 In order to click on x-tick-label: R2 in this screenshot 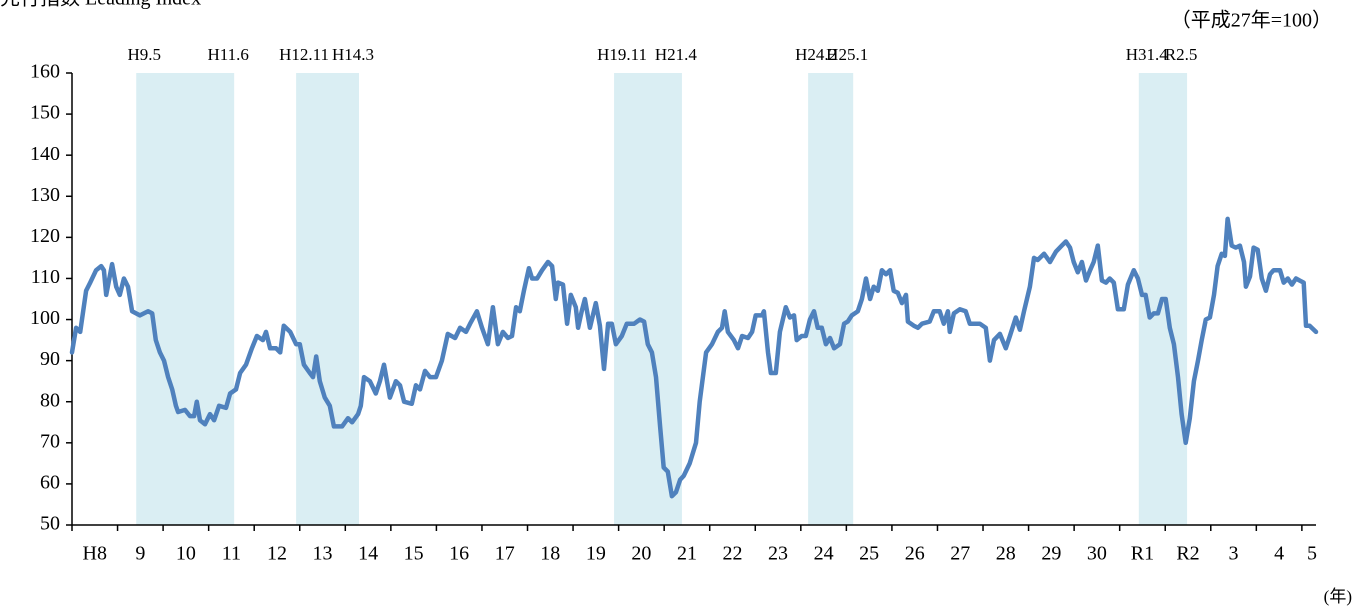, I will do `click(1187, 554)`.